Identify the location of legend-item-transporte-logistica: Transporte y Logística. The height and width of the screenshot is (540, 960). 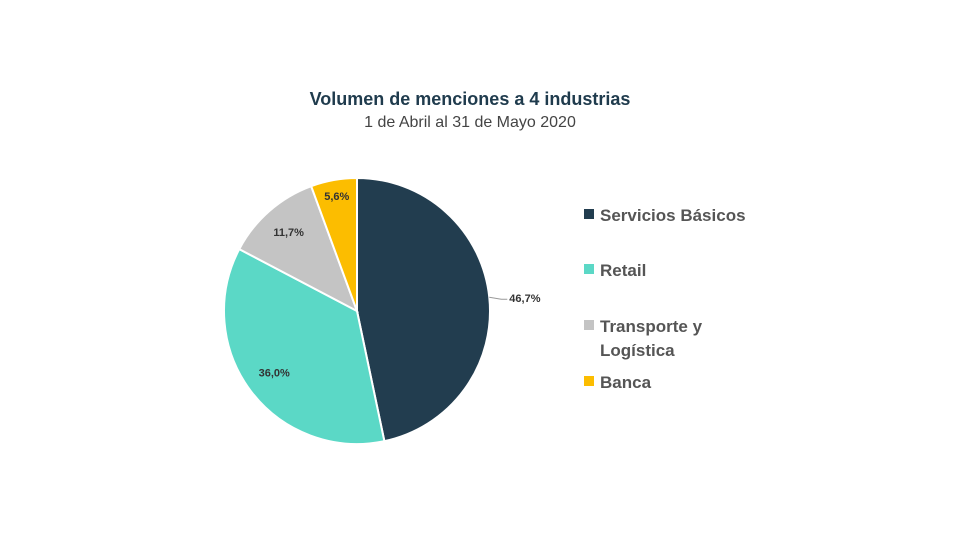
(684, 339).